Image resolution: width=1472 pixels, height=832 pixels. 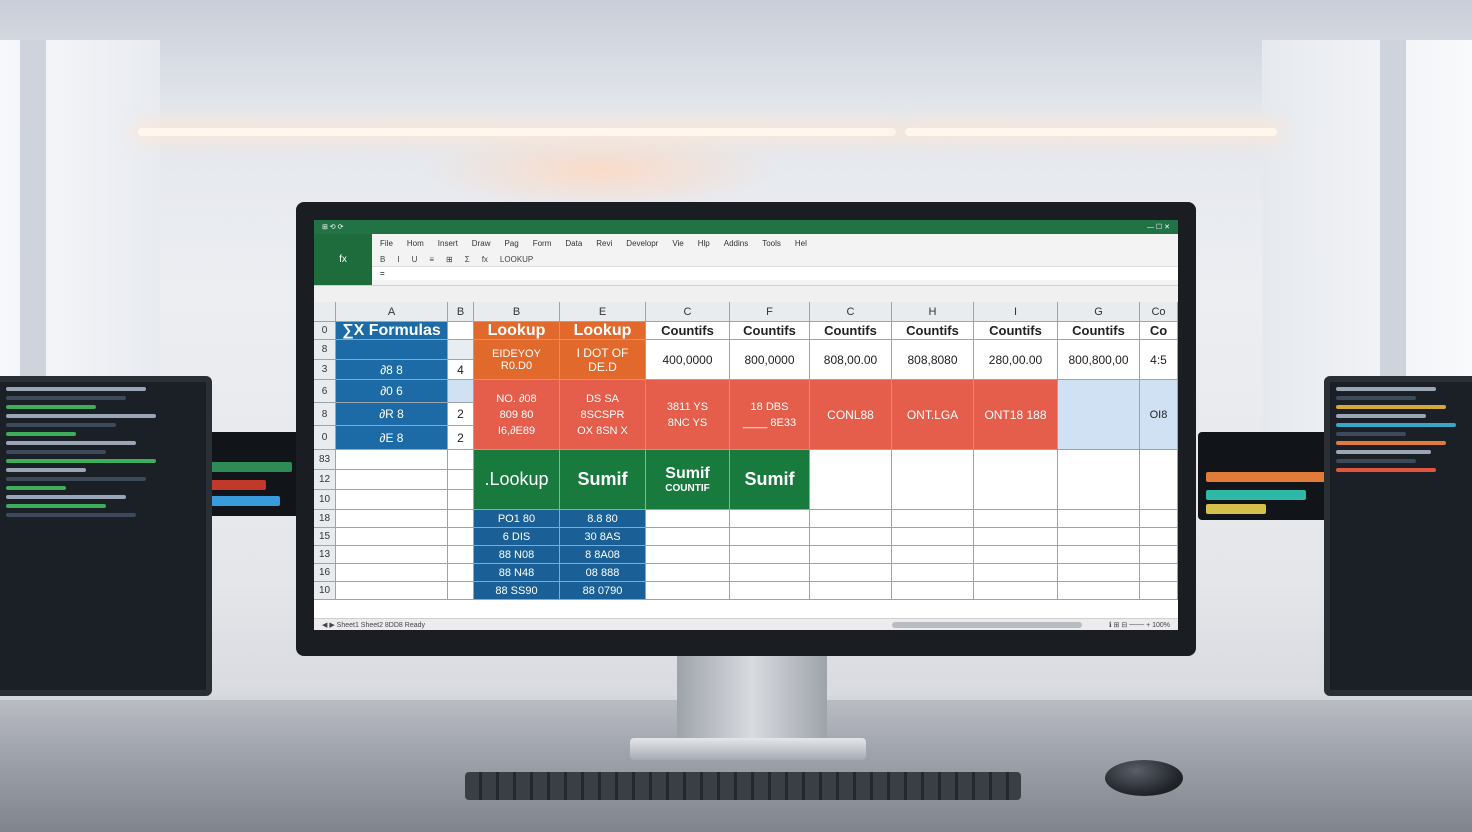 What do you see at coordinates (517, 573) in the screenshot?
I see `cell: 88 N48` at bounding box center [517, 573].